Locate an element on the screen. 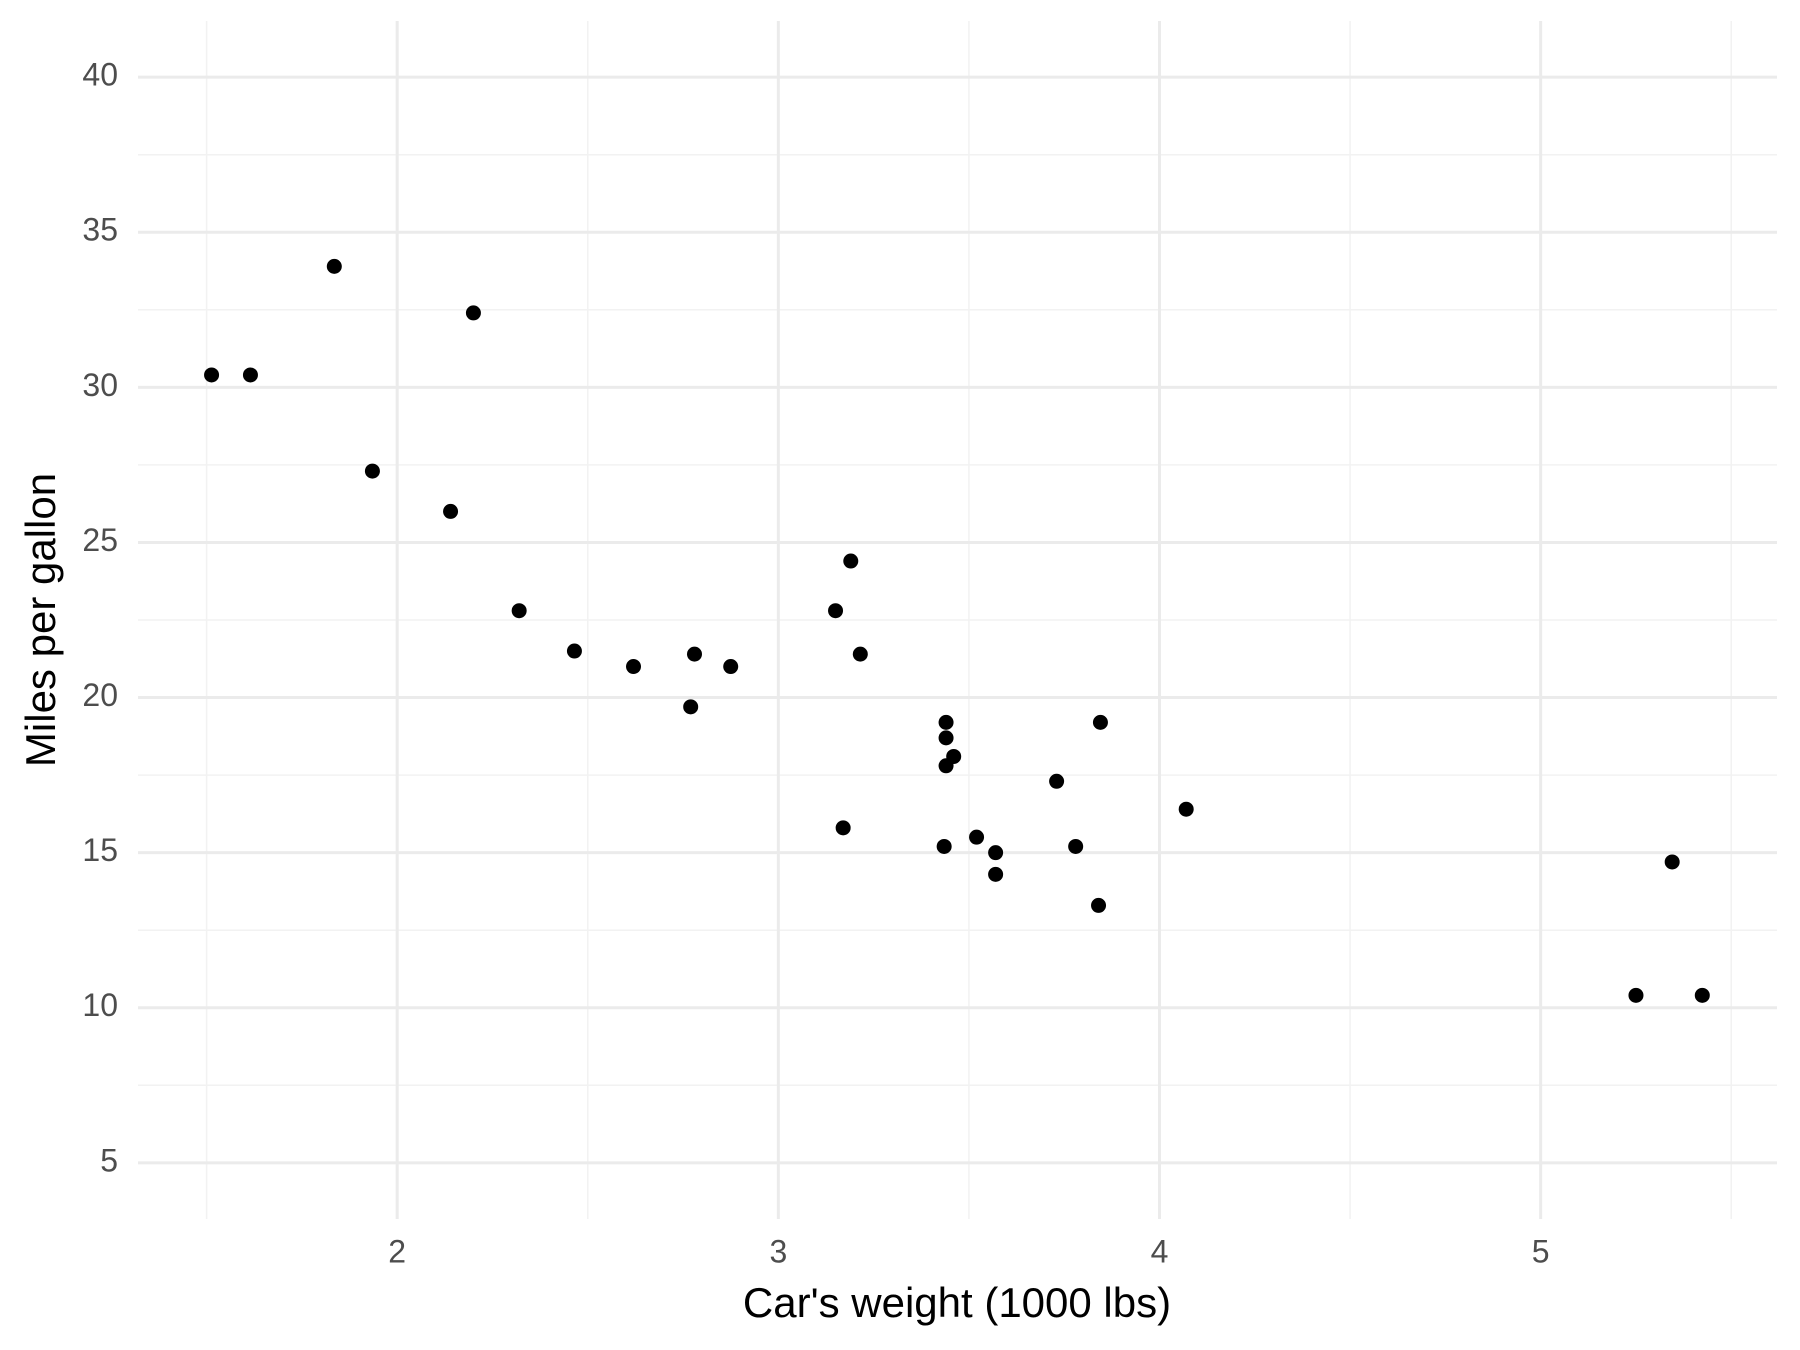  x-tick-label: 5 is located at coordinates (1541, 1251).